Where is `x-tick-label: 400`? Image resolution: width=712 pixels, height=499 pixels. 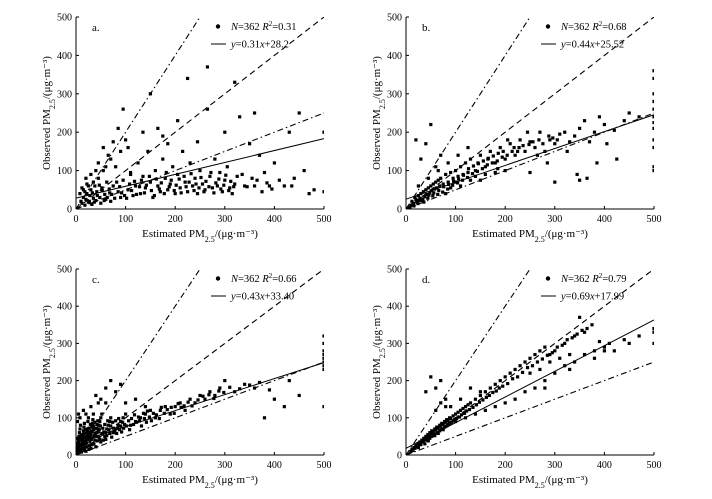 x-tick-label: 400 is located at coordinates (604, 465).